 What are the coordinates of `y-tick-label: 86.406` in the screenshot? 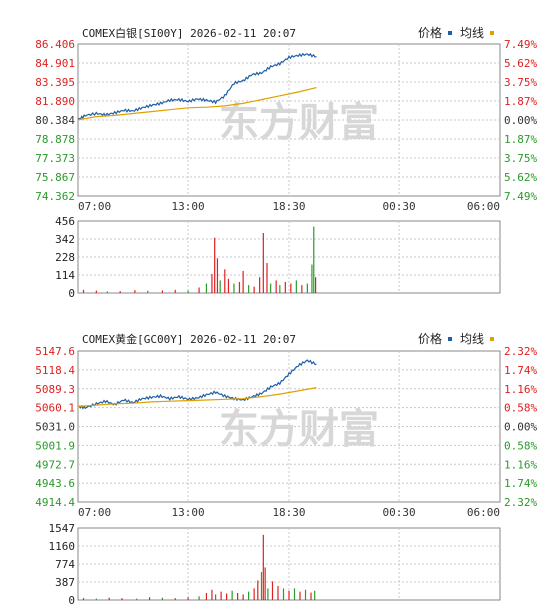 It's located at (55, 44).